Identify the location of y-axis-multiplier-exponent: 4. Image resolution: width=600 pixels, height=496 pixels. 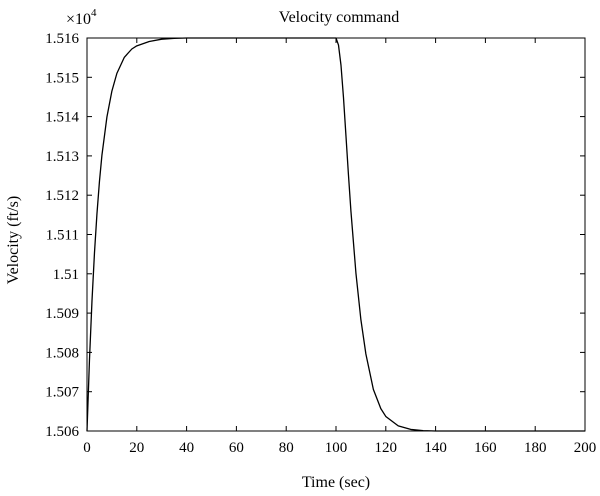
(94, 13).